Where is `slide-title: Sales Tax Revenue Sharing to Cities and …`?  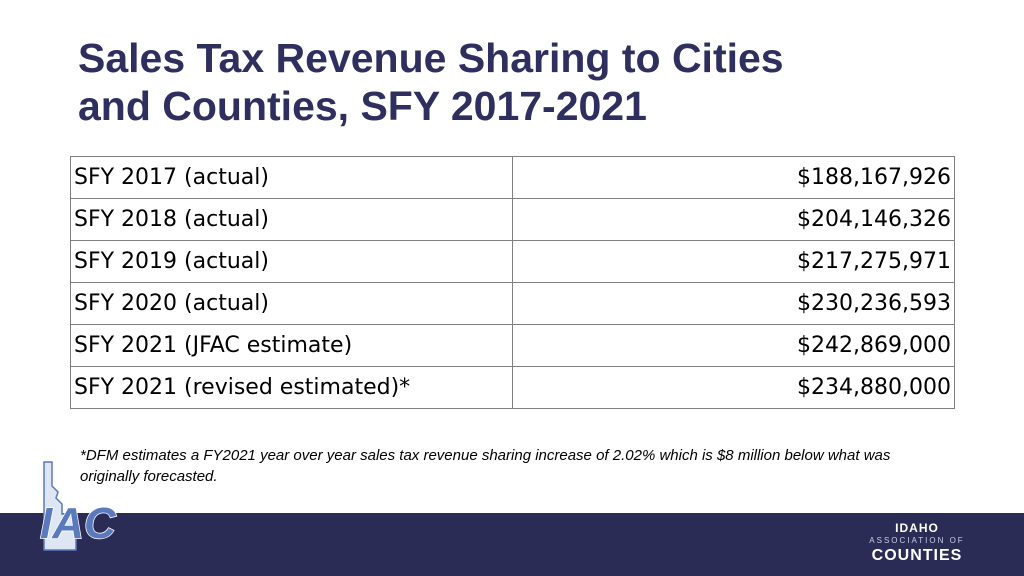
slide-title: Sales Tax Revenue Sharing to Cities and … is located at coordinates (528, 82).